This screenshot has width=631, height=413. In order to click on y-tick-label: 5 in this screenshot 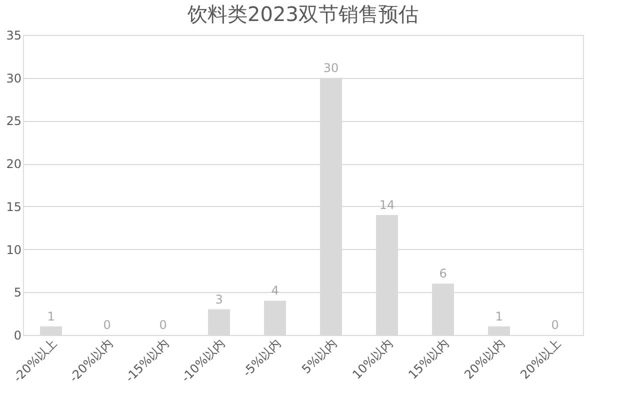, I will do `click(18, 293)`.